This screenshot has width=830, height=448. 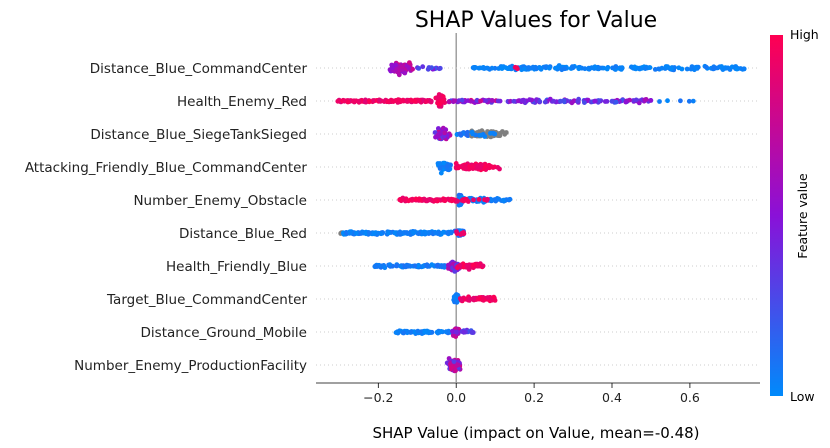 What do you see at coordinates (166, 168) in the screenshot?
I see `feature-label: Attacking_Friendly_Blue_CommandCenter` at bounding box center [166, 168].